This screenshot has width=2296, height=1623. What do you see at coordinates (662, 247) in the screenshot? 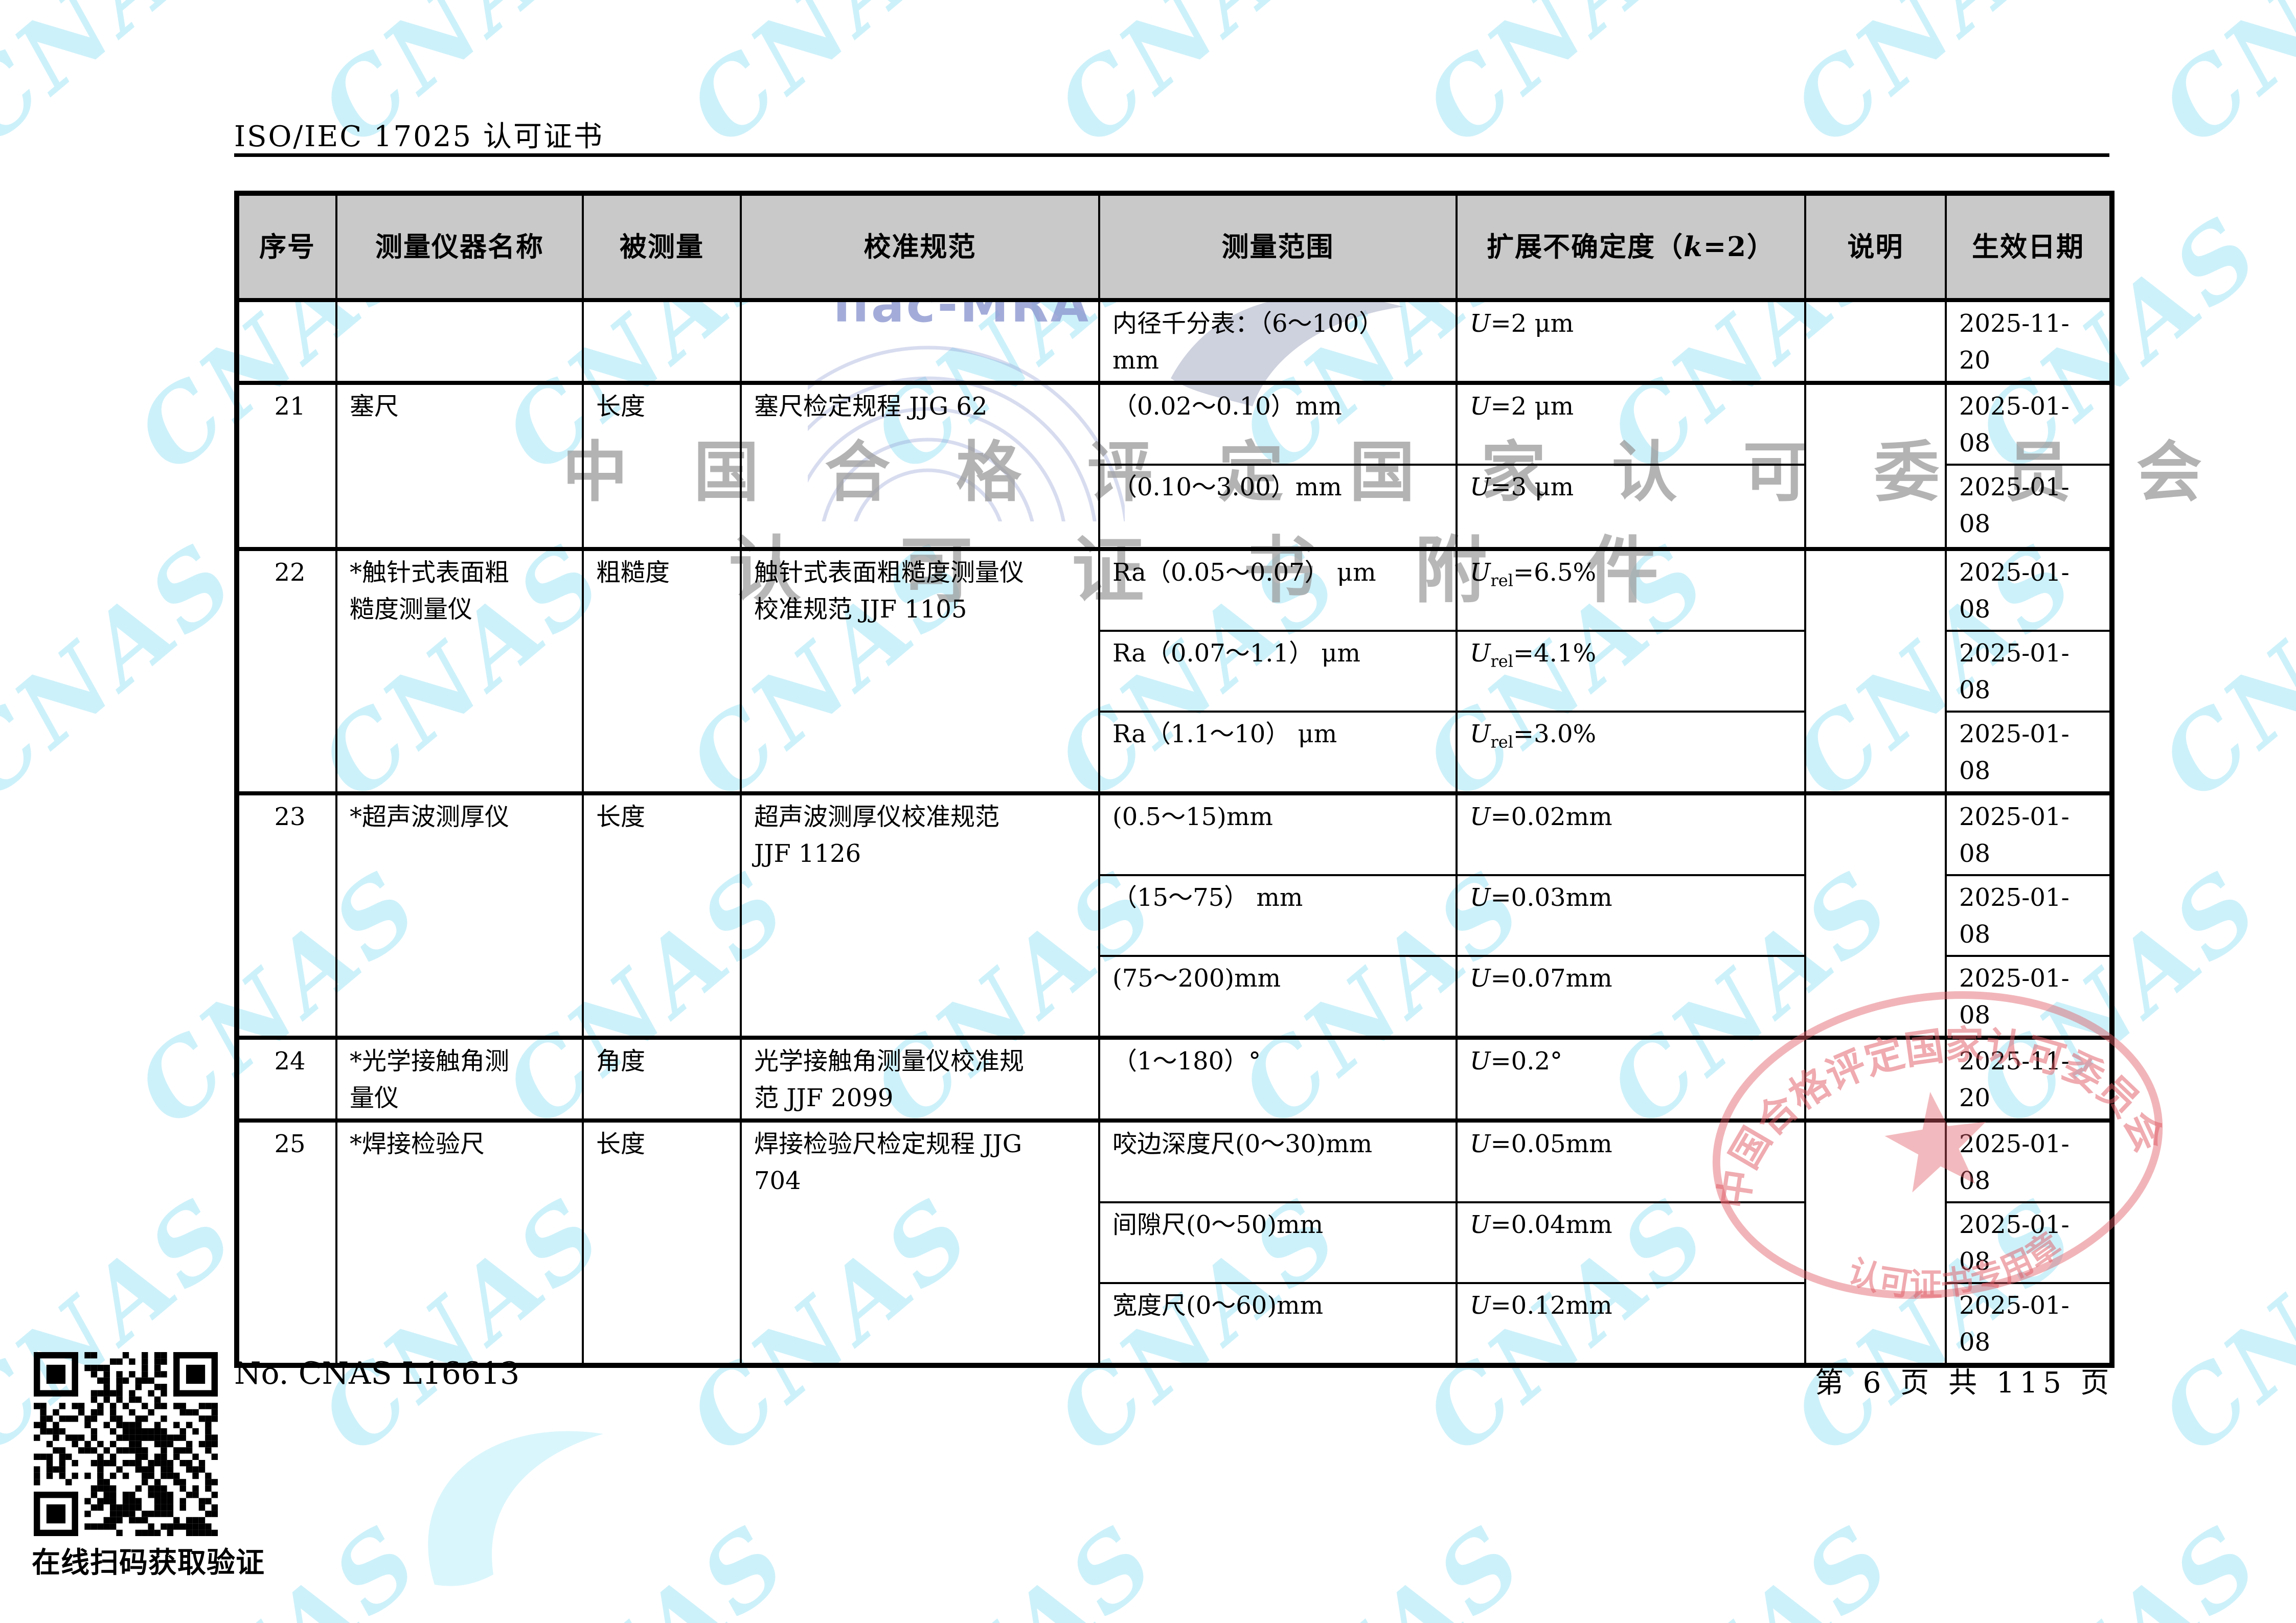
I see `col-header-quantity: 被测量` at bounding box center [662, 247].